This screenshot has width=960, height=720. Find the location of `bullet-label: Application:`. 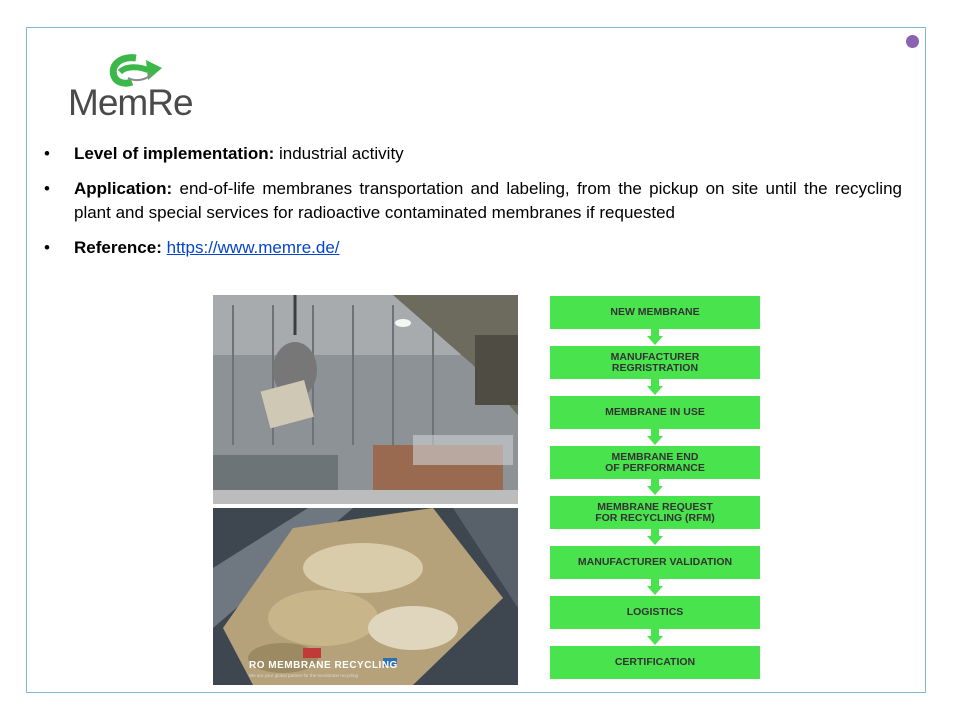

bullet-label: Application: is located at coordinates (123, 188).